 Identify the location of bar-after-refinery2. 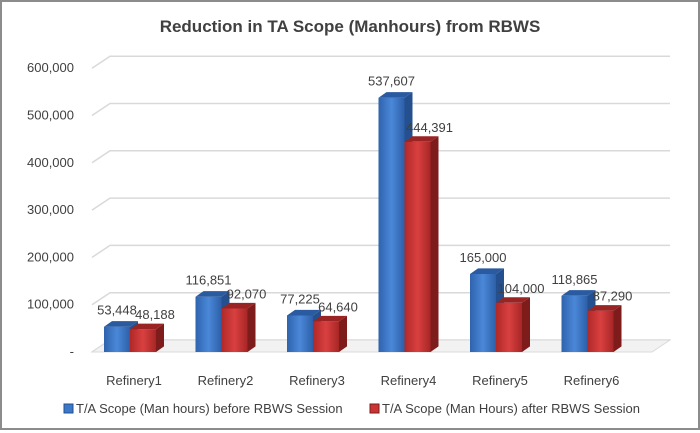
(238, 327).